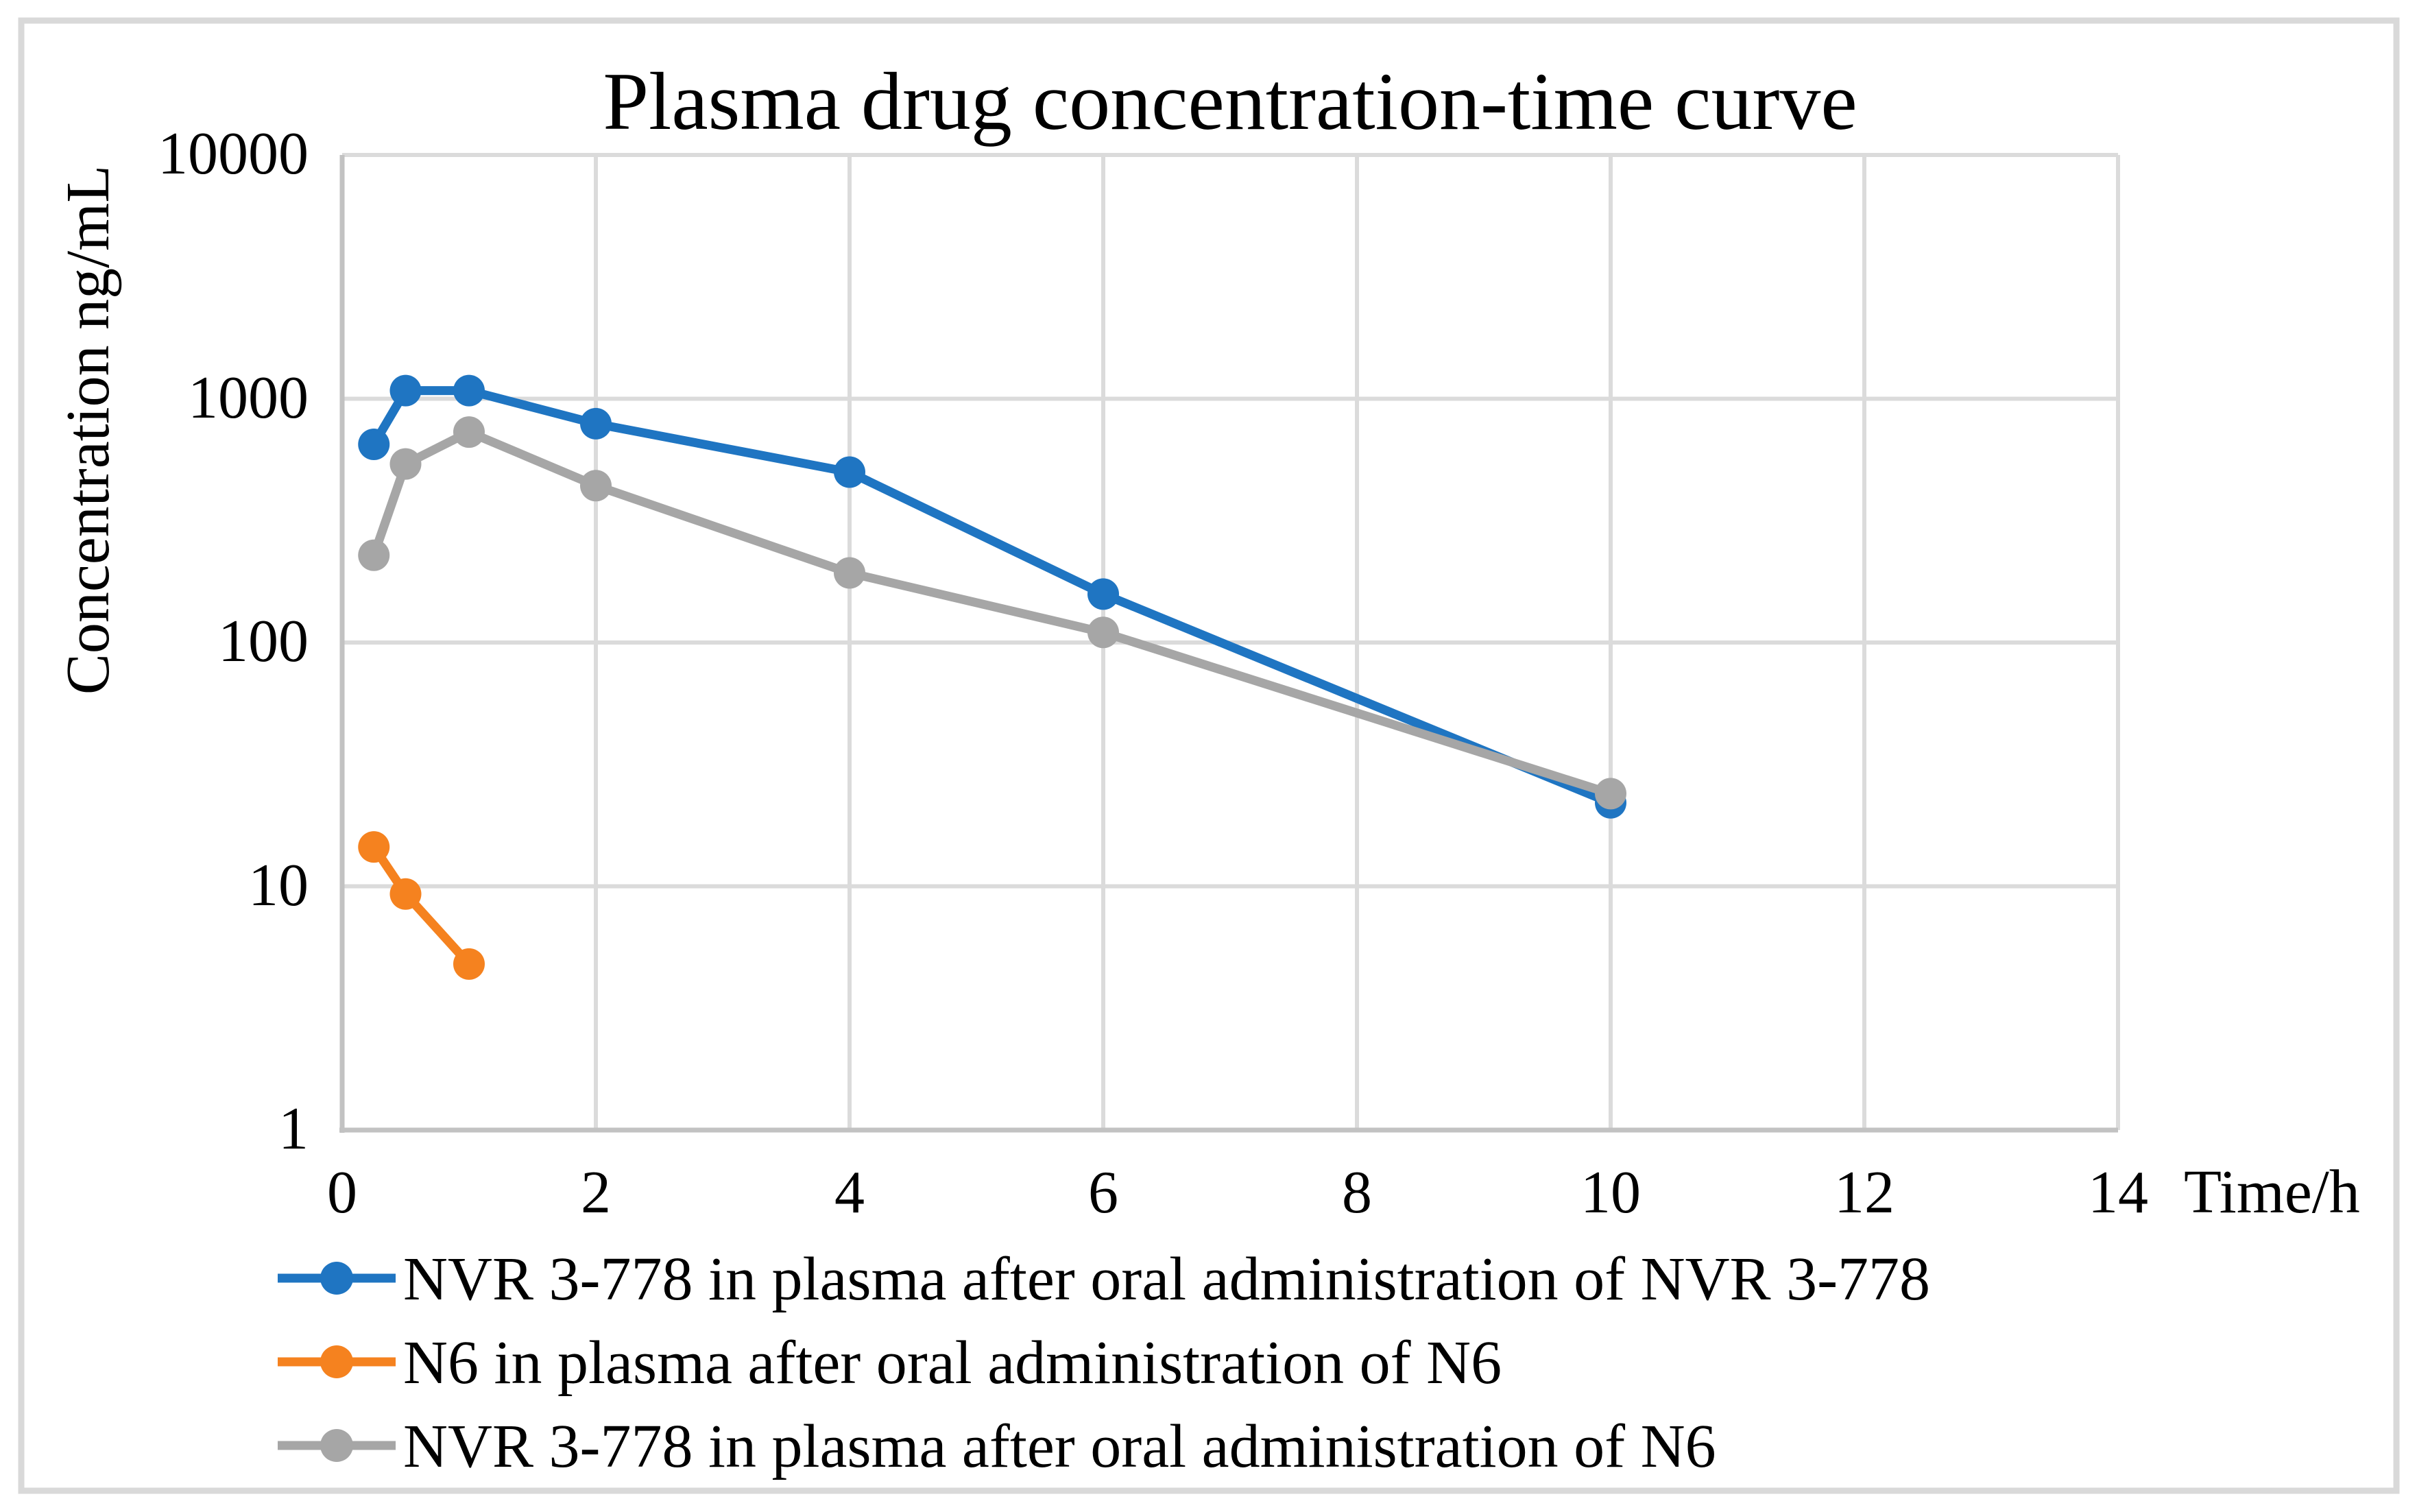 The height and width of the screenshot is (1512, 2417). Describe the element at coordinates (293, 1129) in the screenshot. I see `y-tick-label-1: 1` at that location.